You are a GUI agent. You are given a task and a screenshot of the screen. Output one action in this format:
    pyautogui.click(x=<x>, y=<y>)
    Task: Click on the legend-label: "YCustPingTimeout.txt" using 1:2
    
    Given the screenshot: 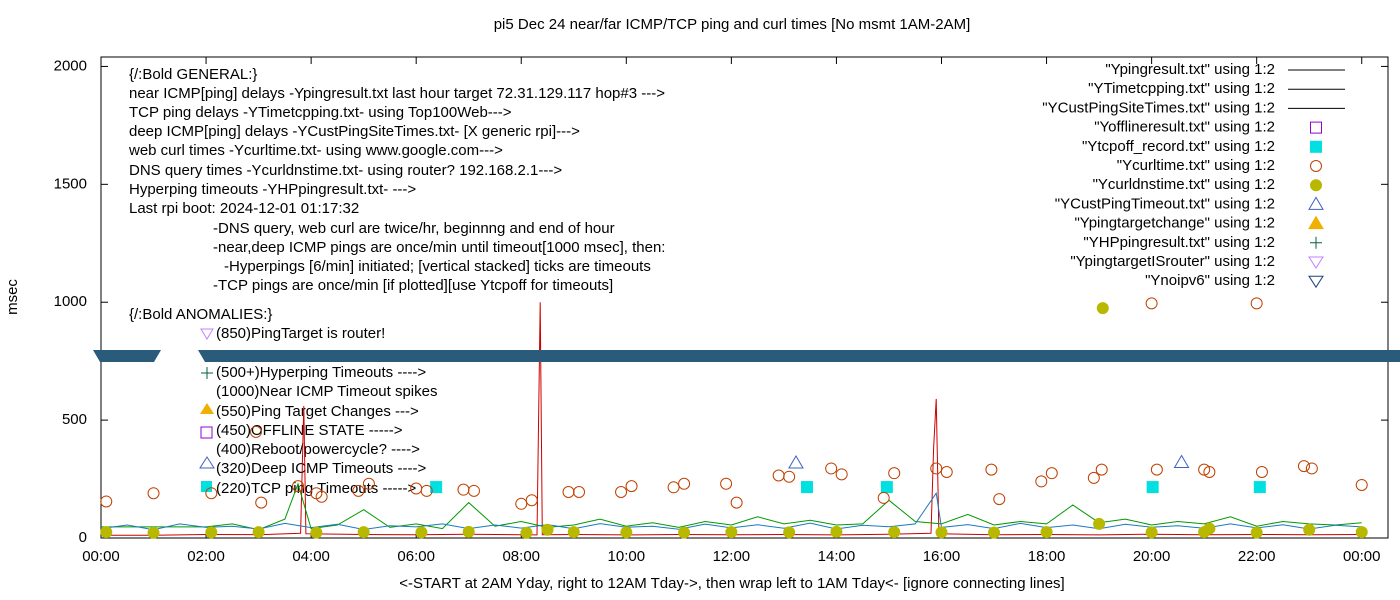 What is the action you would take?
    pyautogui.click(x=1165, y=203)
    